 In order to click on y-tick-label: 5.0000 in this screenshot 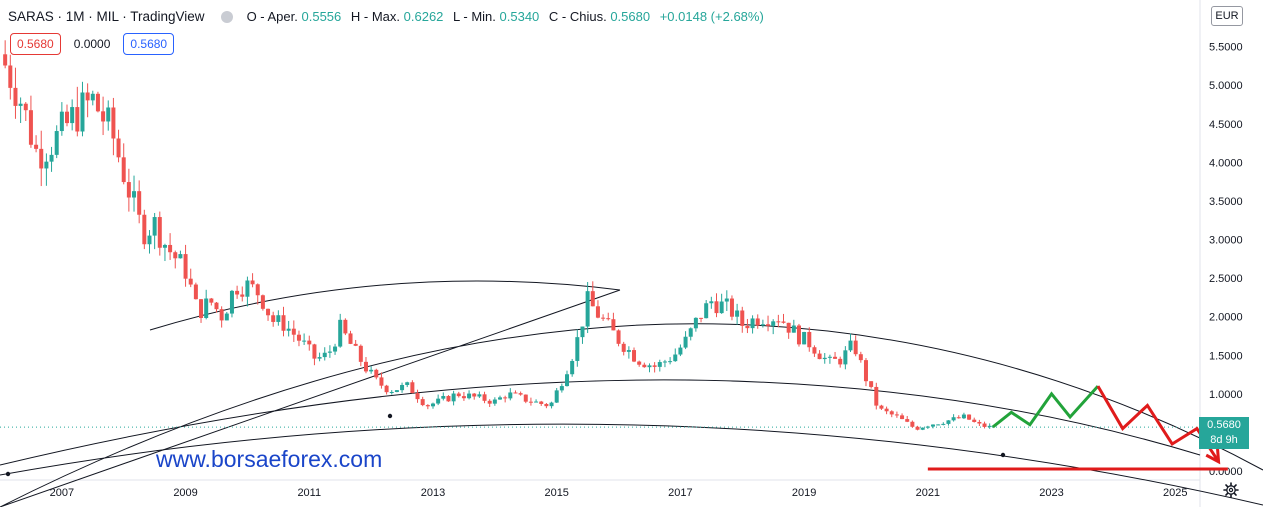, I will do `click(1226, 86)`.